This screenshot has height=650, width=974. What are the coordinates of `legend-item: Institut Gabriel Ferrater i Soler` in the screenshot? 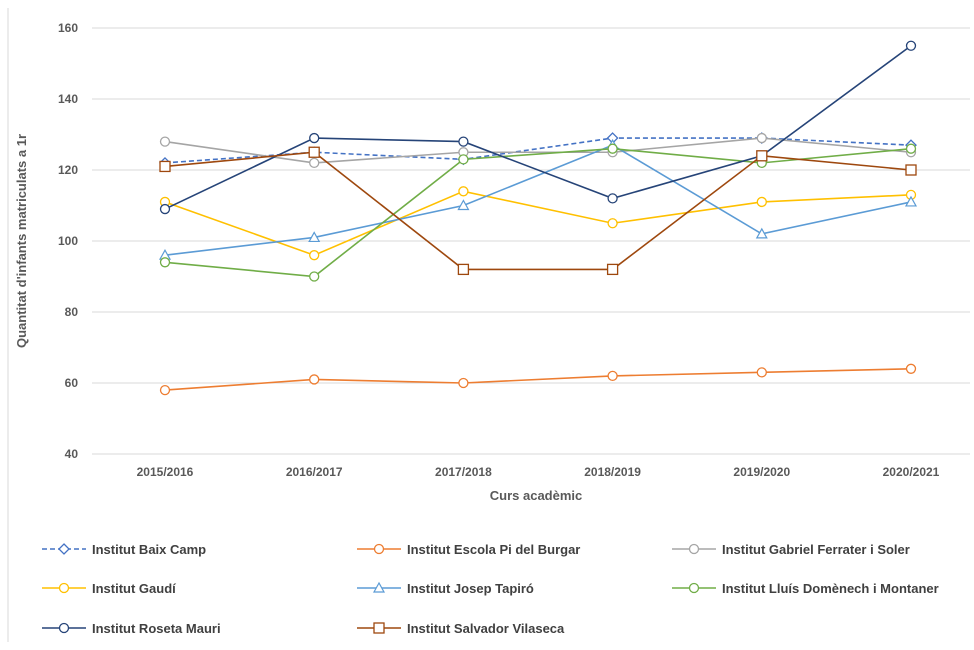 It's located at (791, 549).